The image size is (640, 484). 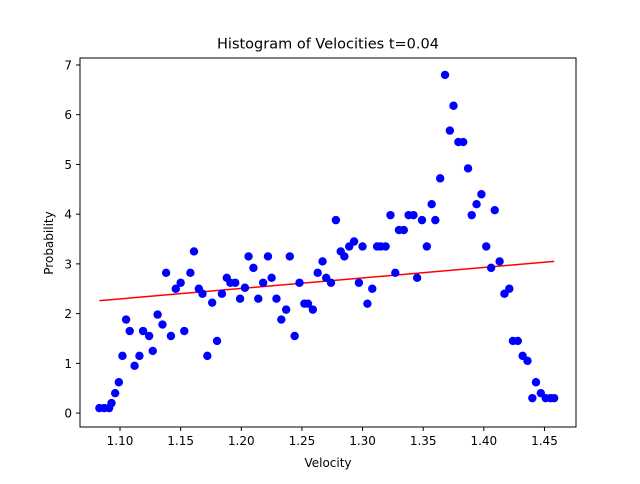 What do you see at coordinates (302, 441) in the screenshot?
I see `x-tick-label: 1.25` at bounding box center [302, 441].